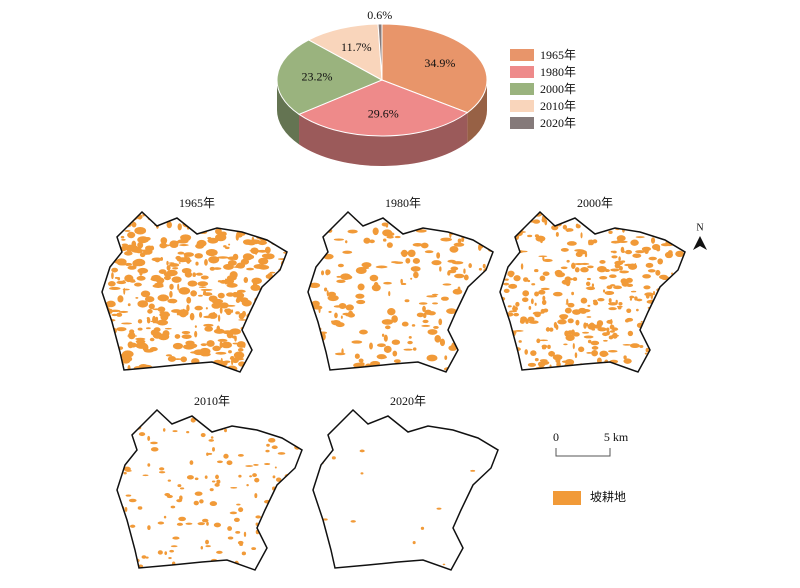 This screenshot has height=588, width=800. What do you see at coordinates (288, 112) in the screenshot?
I see `slice-side` at bounding box center [288, 112].